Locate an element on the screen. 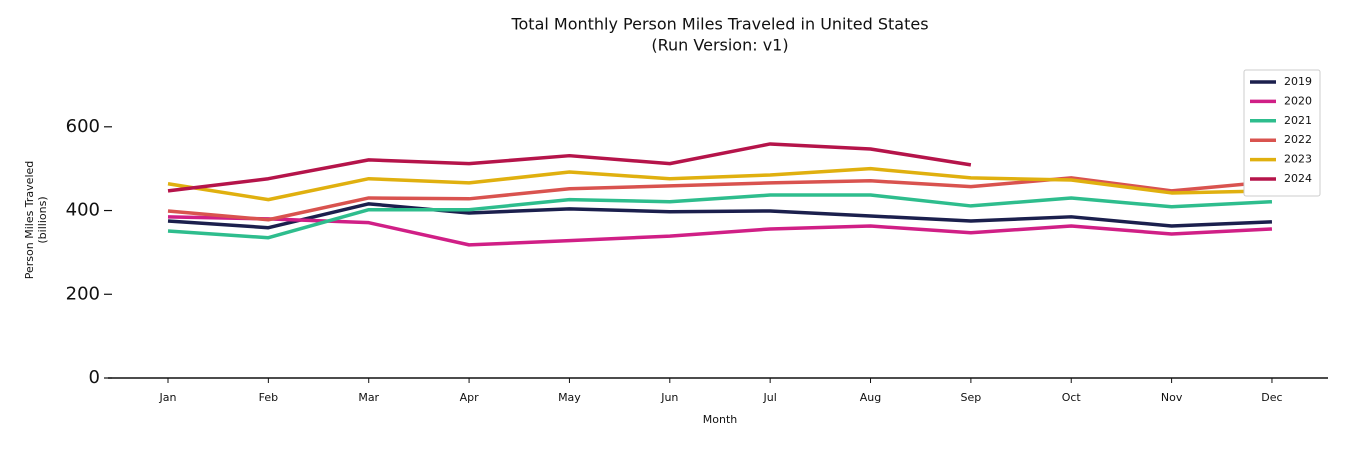 This screenshot has height=450, width=1350. x-tick-label: Jul is located at coordinates (770, 397).